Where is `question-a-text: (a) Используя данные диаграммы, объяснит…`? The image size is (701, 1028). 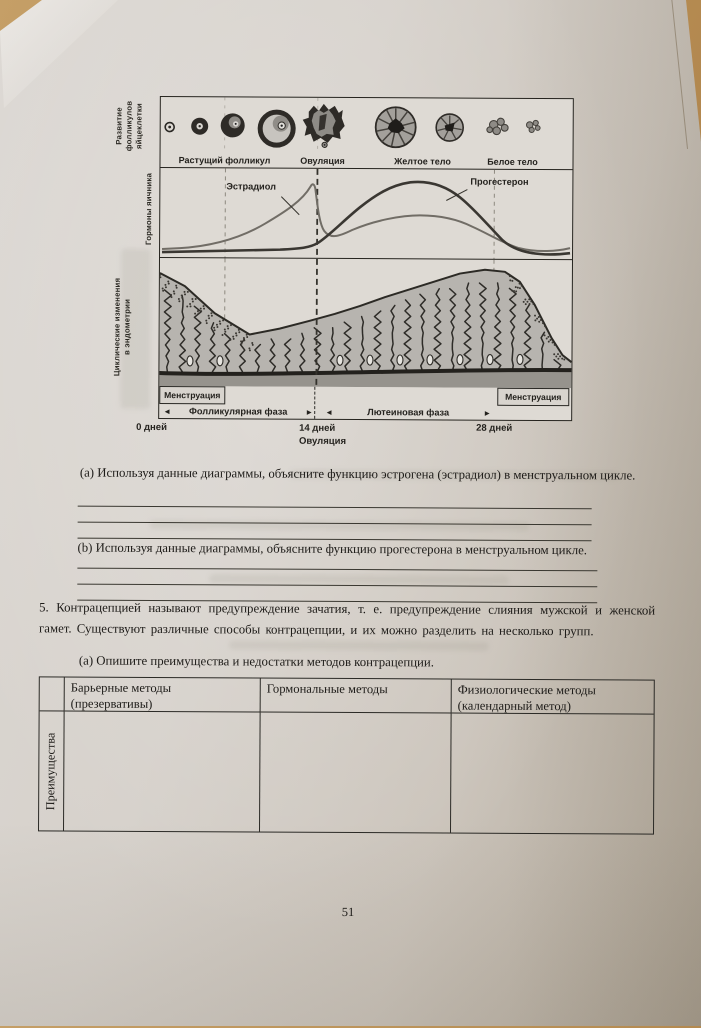 question-a-text: (a) Используя данные диаграммы, объяснит… is located at coordinates (361, 475).